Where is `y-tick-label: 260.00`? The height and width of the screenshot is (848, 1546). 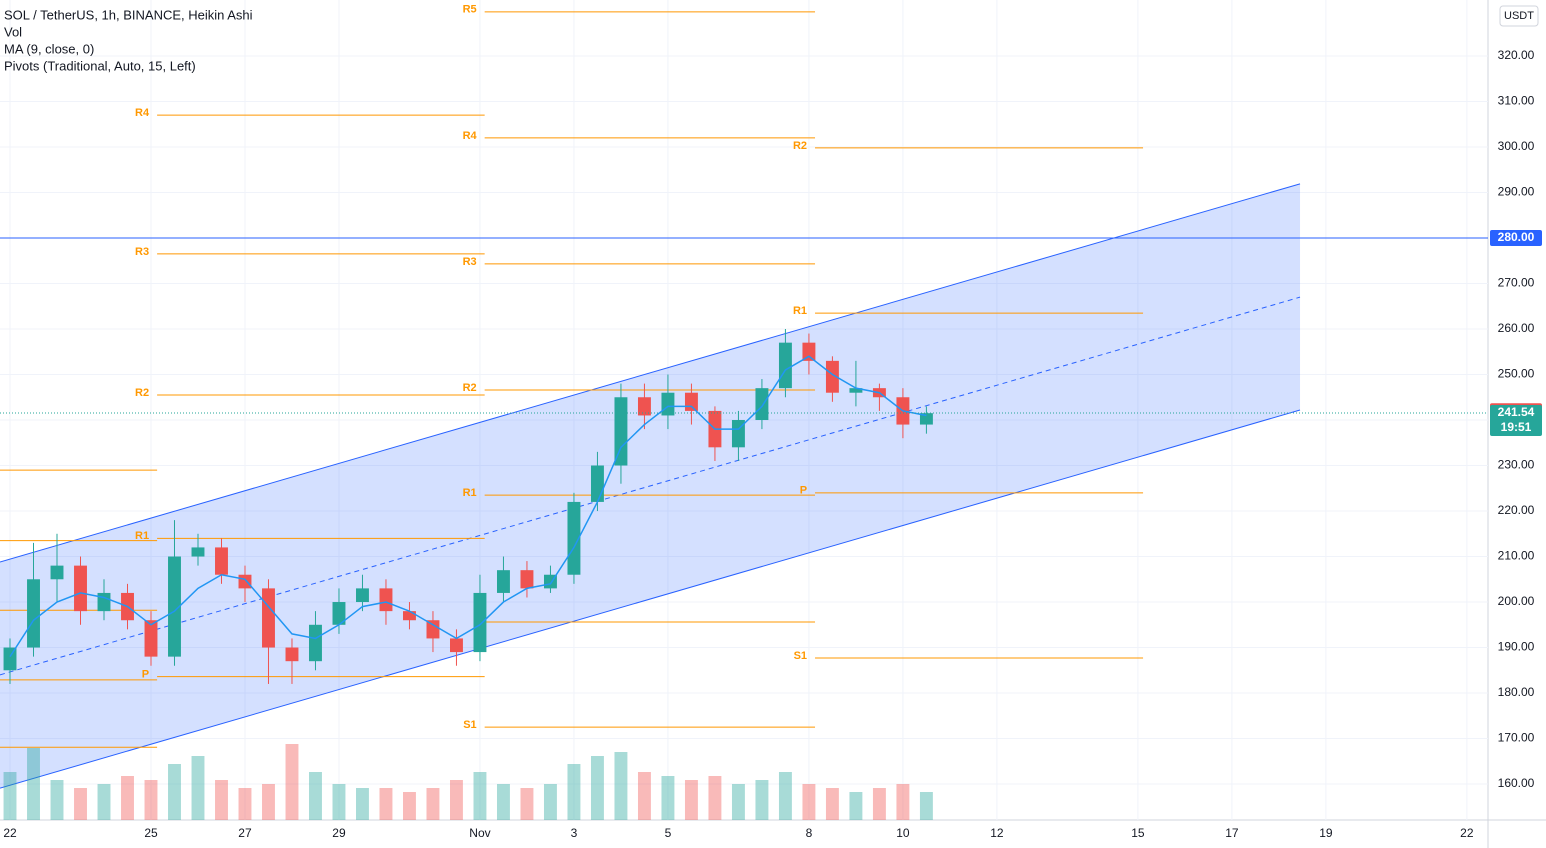
y-tick-label: 260.00 is located at coordinates (1516, 328).